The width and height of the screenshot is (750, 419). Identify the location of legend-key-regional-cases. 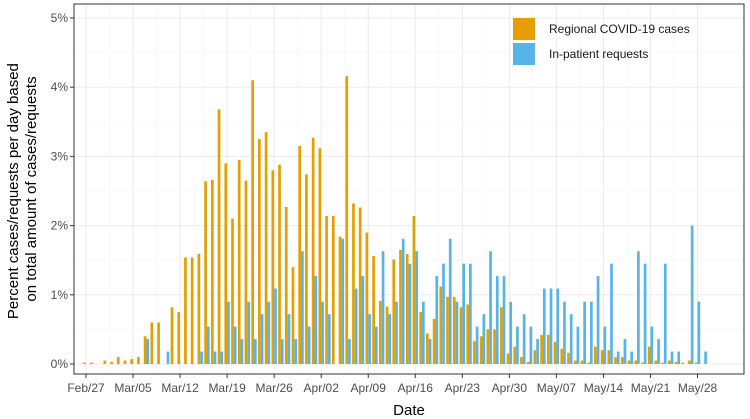
(524, 29).